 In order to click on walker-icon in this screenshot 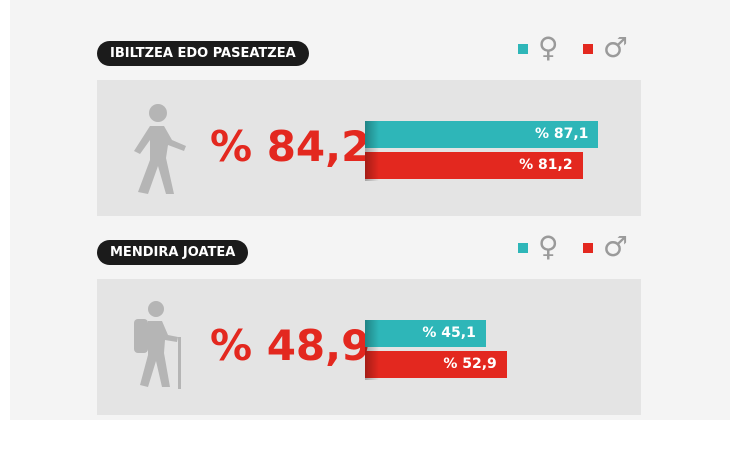, I will do `click(160, 149)`.